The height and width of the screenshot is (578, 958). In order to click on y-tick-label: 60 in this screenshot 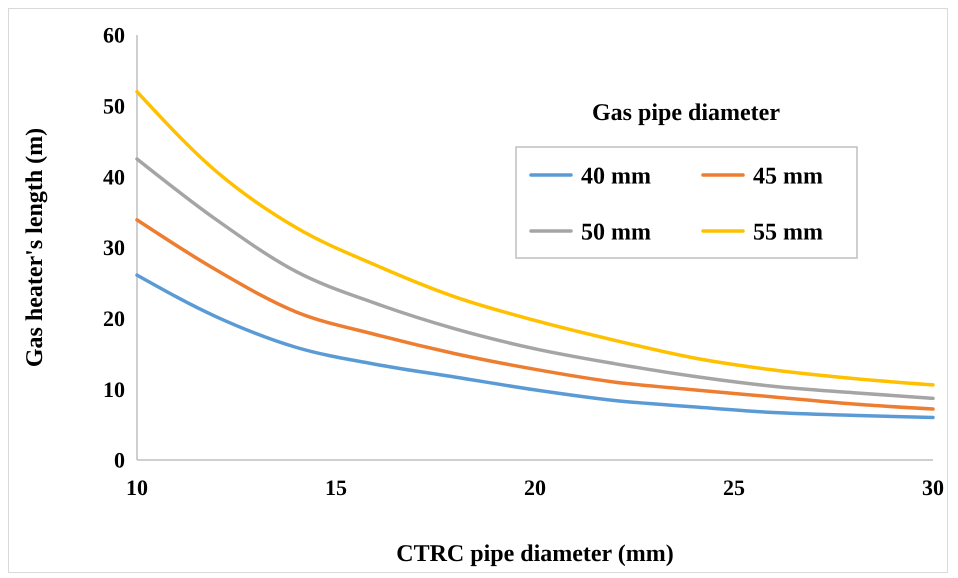, I will do `click(114, 35)`.